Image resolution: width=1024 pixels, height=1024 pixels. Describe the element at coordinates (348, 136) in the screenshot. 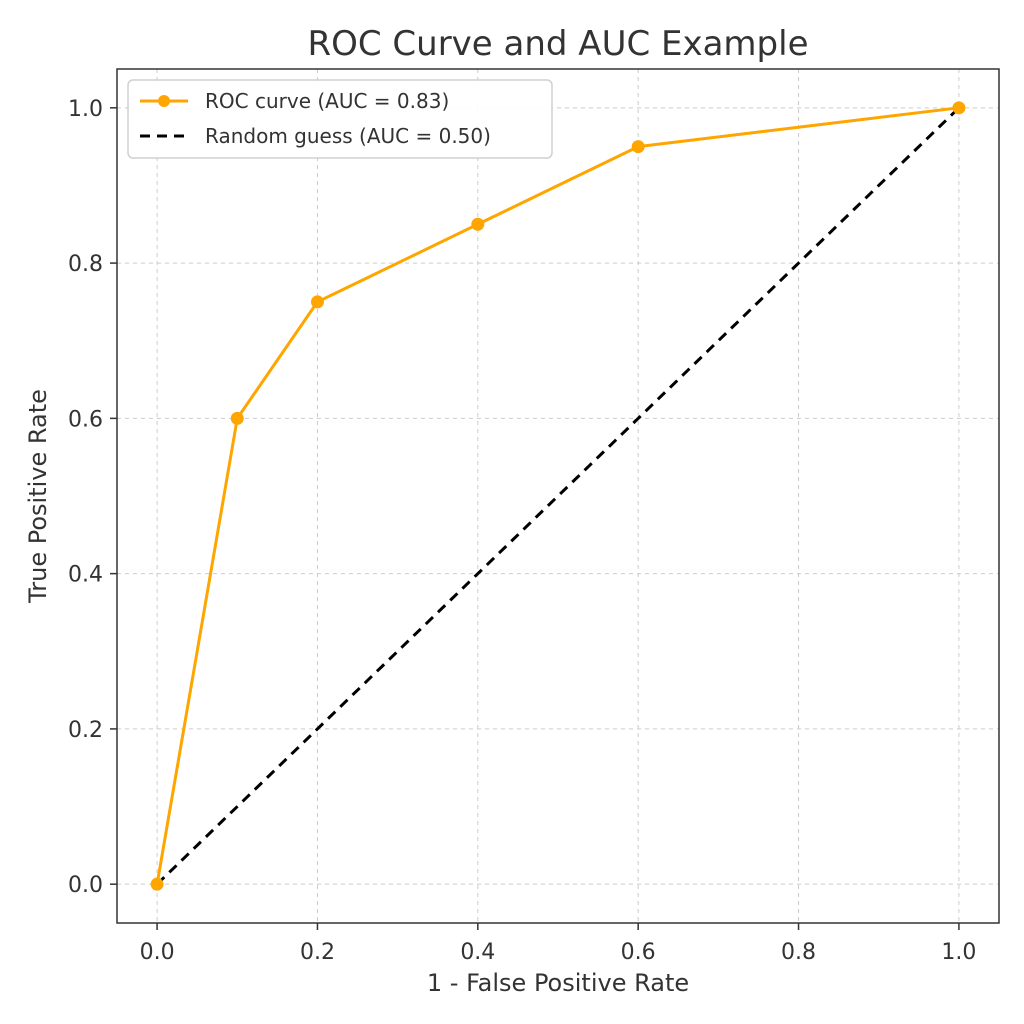

I see `legend-random-label: Random guess (AUC = 0.50)` at that location.